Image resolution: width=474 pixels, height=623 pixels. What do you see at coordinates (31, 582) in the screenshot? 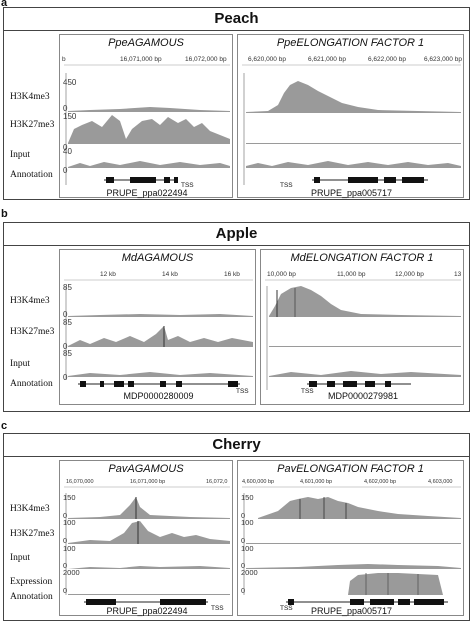
I see `track-label-expression: Expression` at bounding box center [31, 582].